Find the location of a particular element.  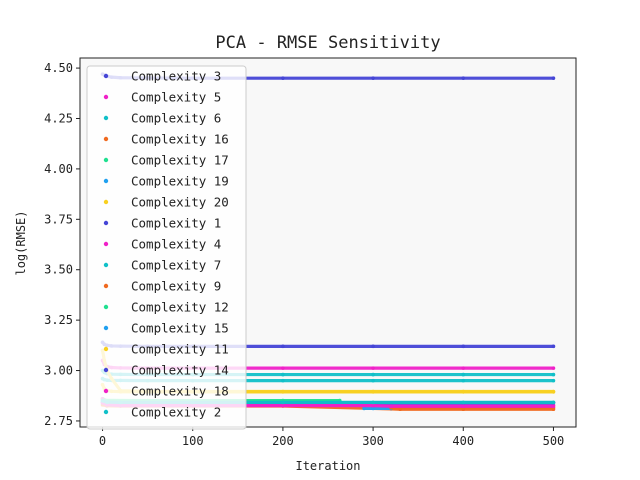

x-tick-label: 100 is located at coordinates (193, 441).